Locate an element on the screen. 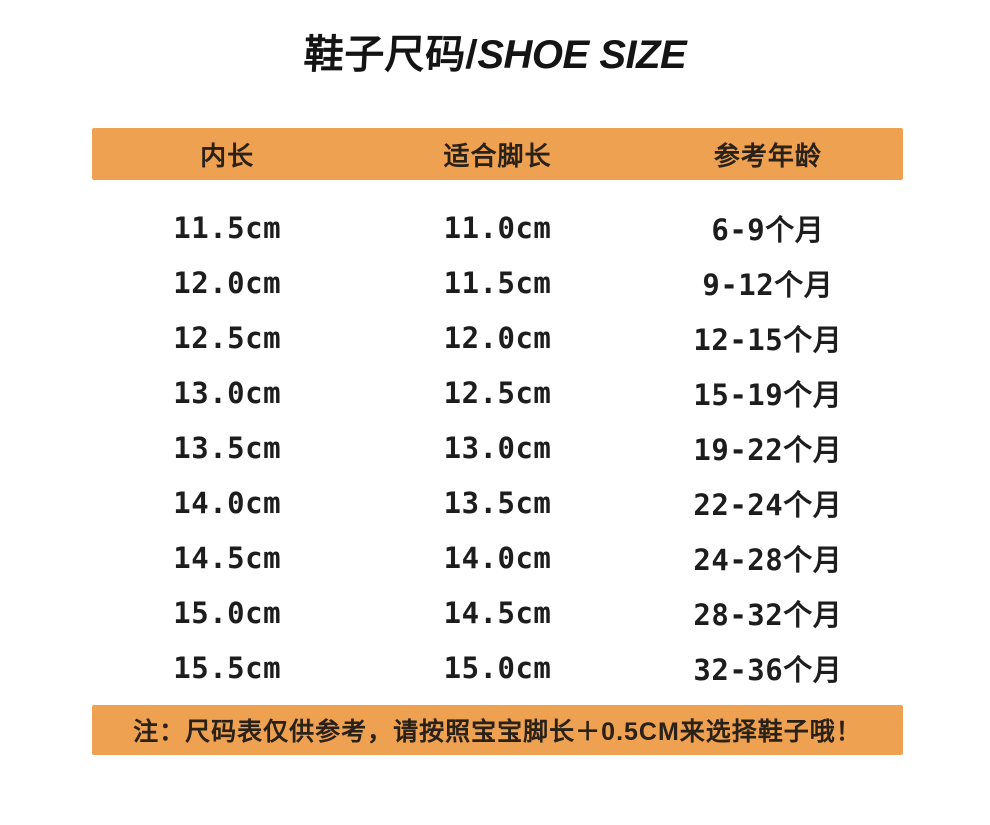  table-row: 12.5cm 12.0cm 12-15个月 is located at coordinates (497, 337).